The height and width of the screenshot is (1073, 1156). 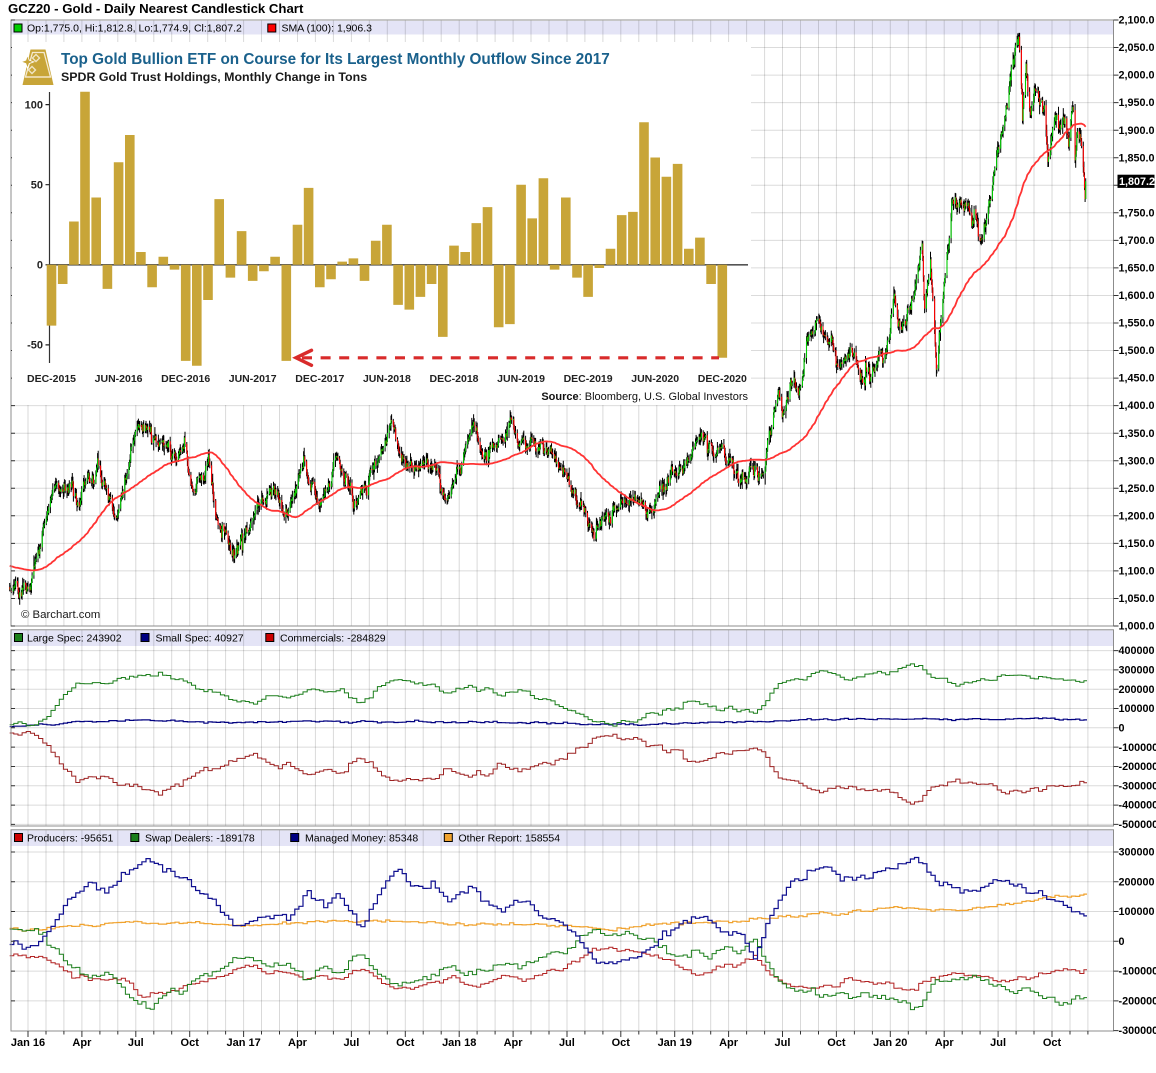 What do you see at coordinates (453, 379) in the screenshot?
I see `svg-text: DEC-2018` at bounding box center [453, 379].